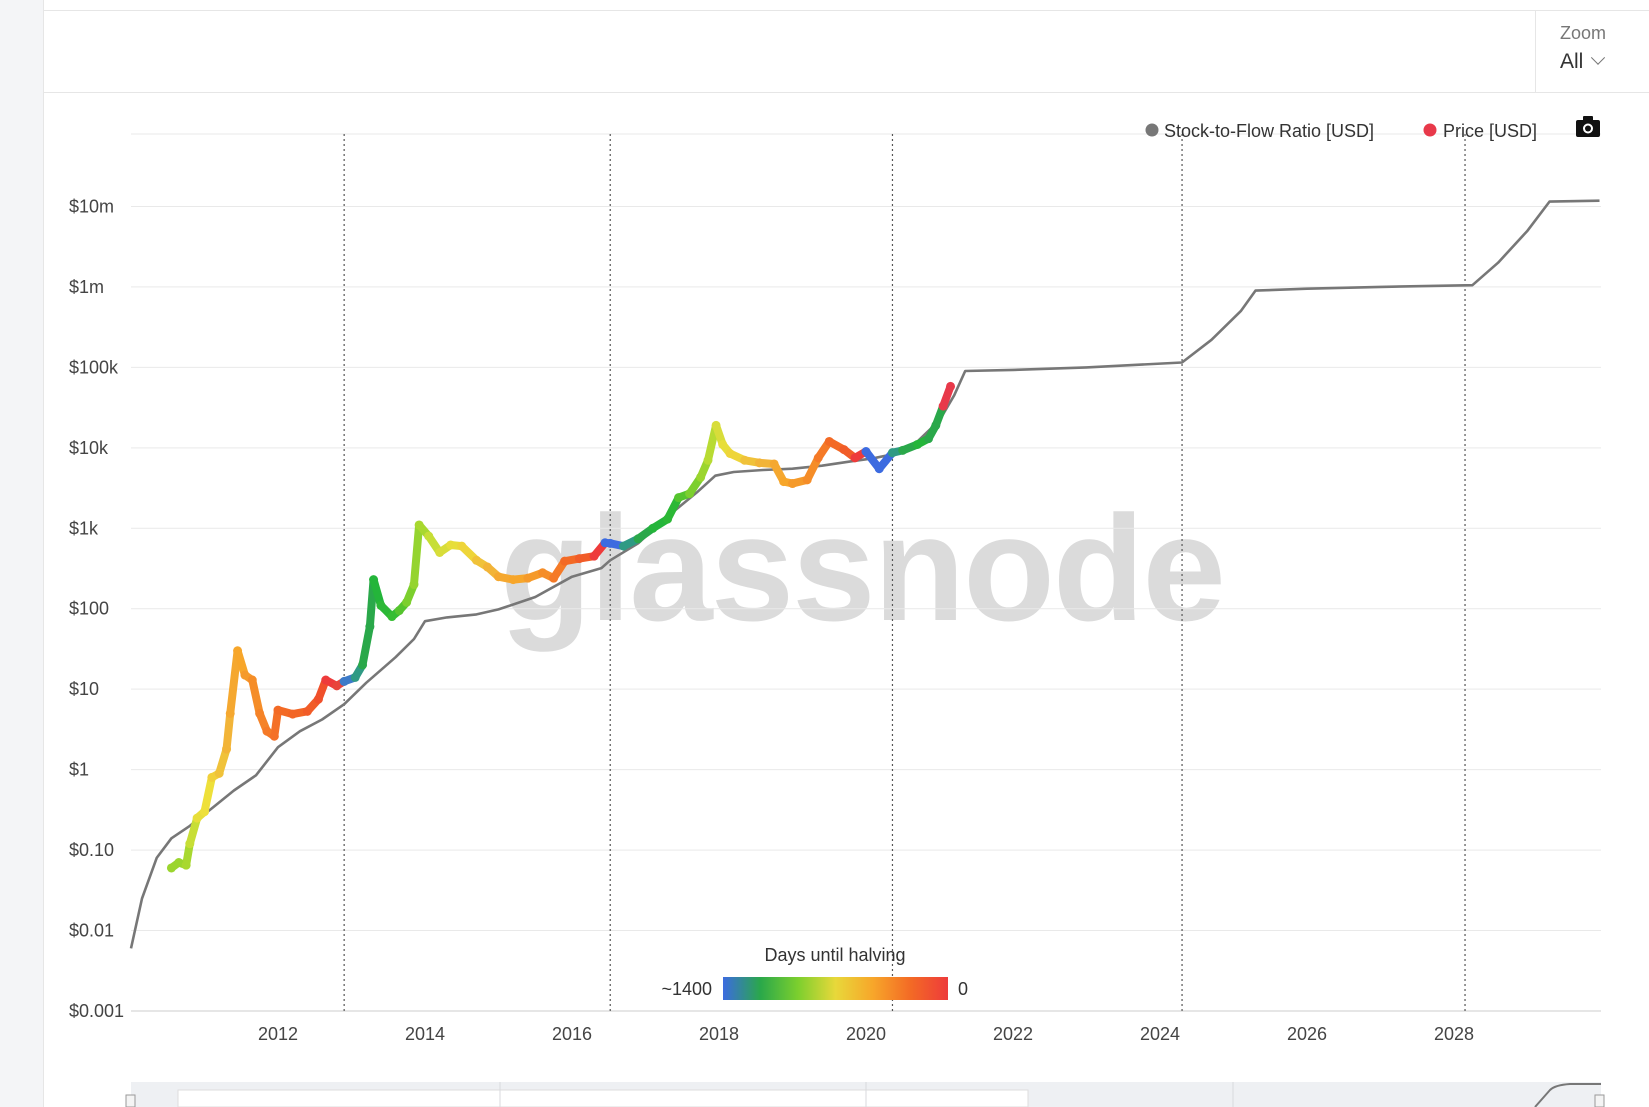 This screenshot has height=1107, width=1649. I want to click on y-tick-label: $1, so click(79, 770).